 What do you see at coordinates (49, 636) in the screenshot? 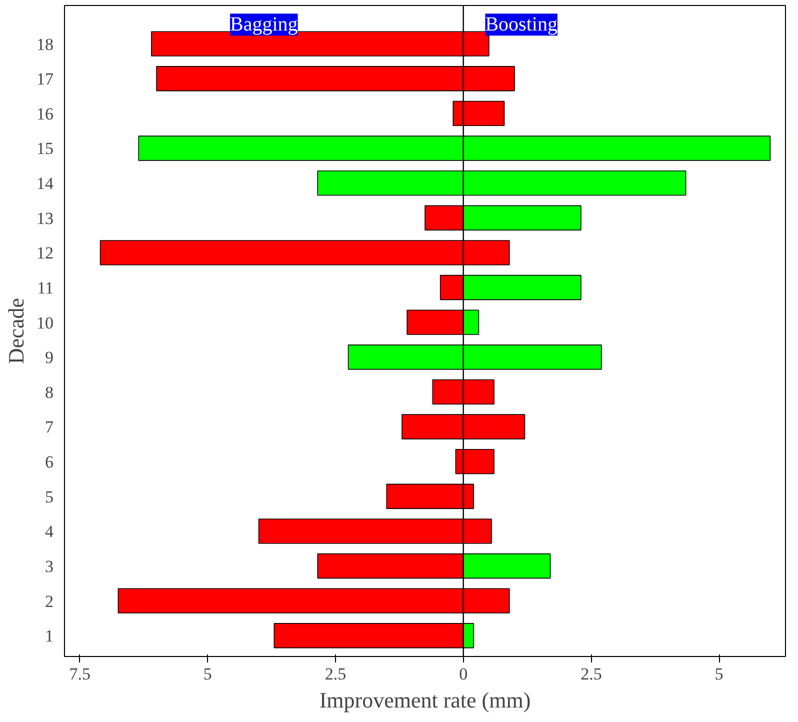
I see `y-tick-label: 1` at bounding box center [49, 636].